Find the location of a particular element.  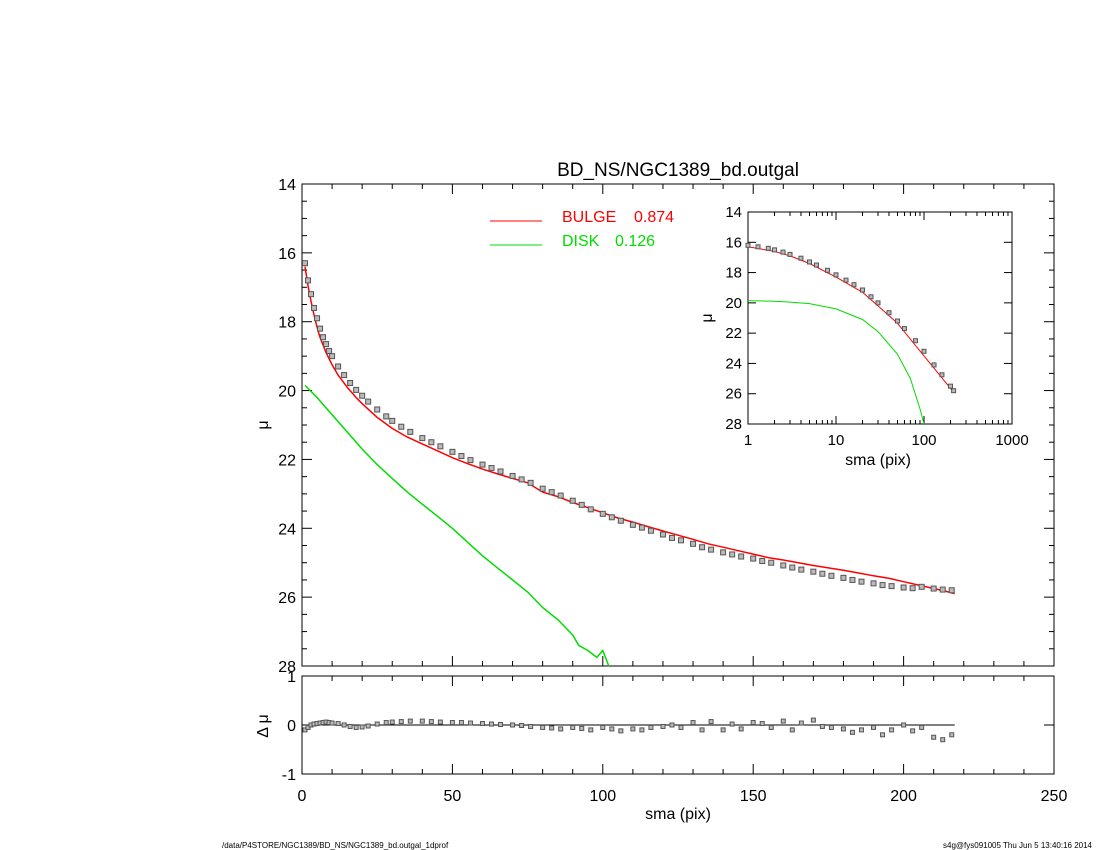

residual-y-tick-label: -1 is located at coordinates (289, 775).